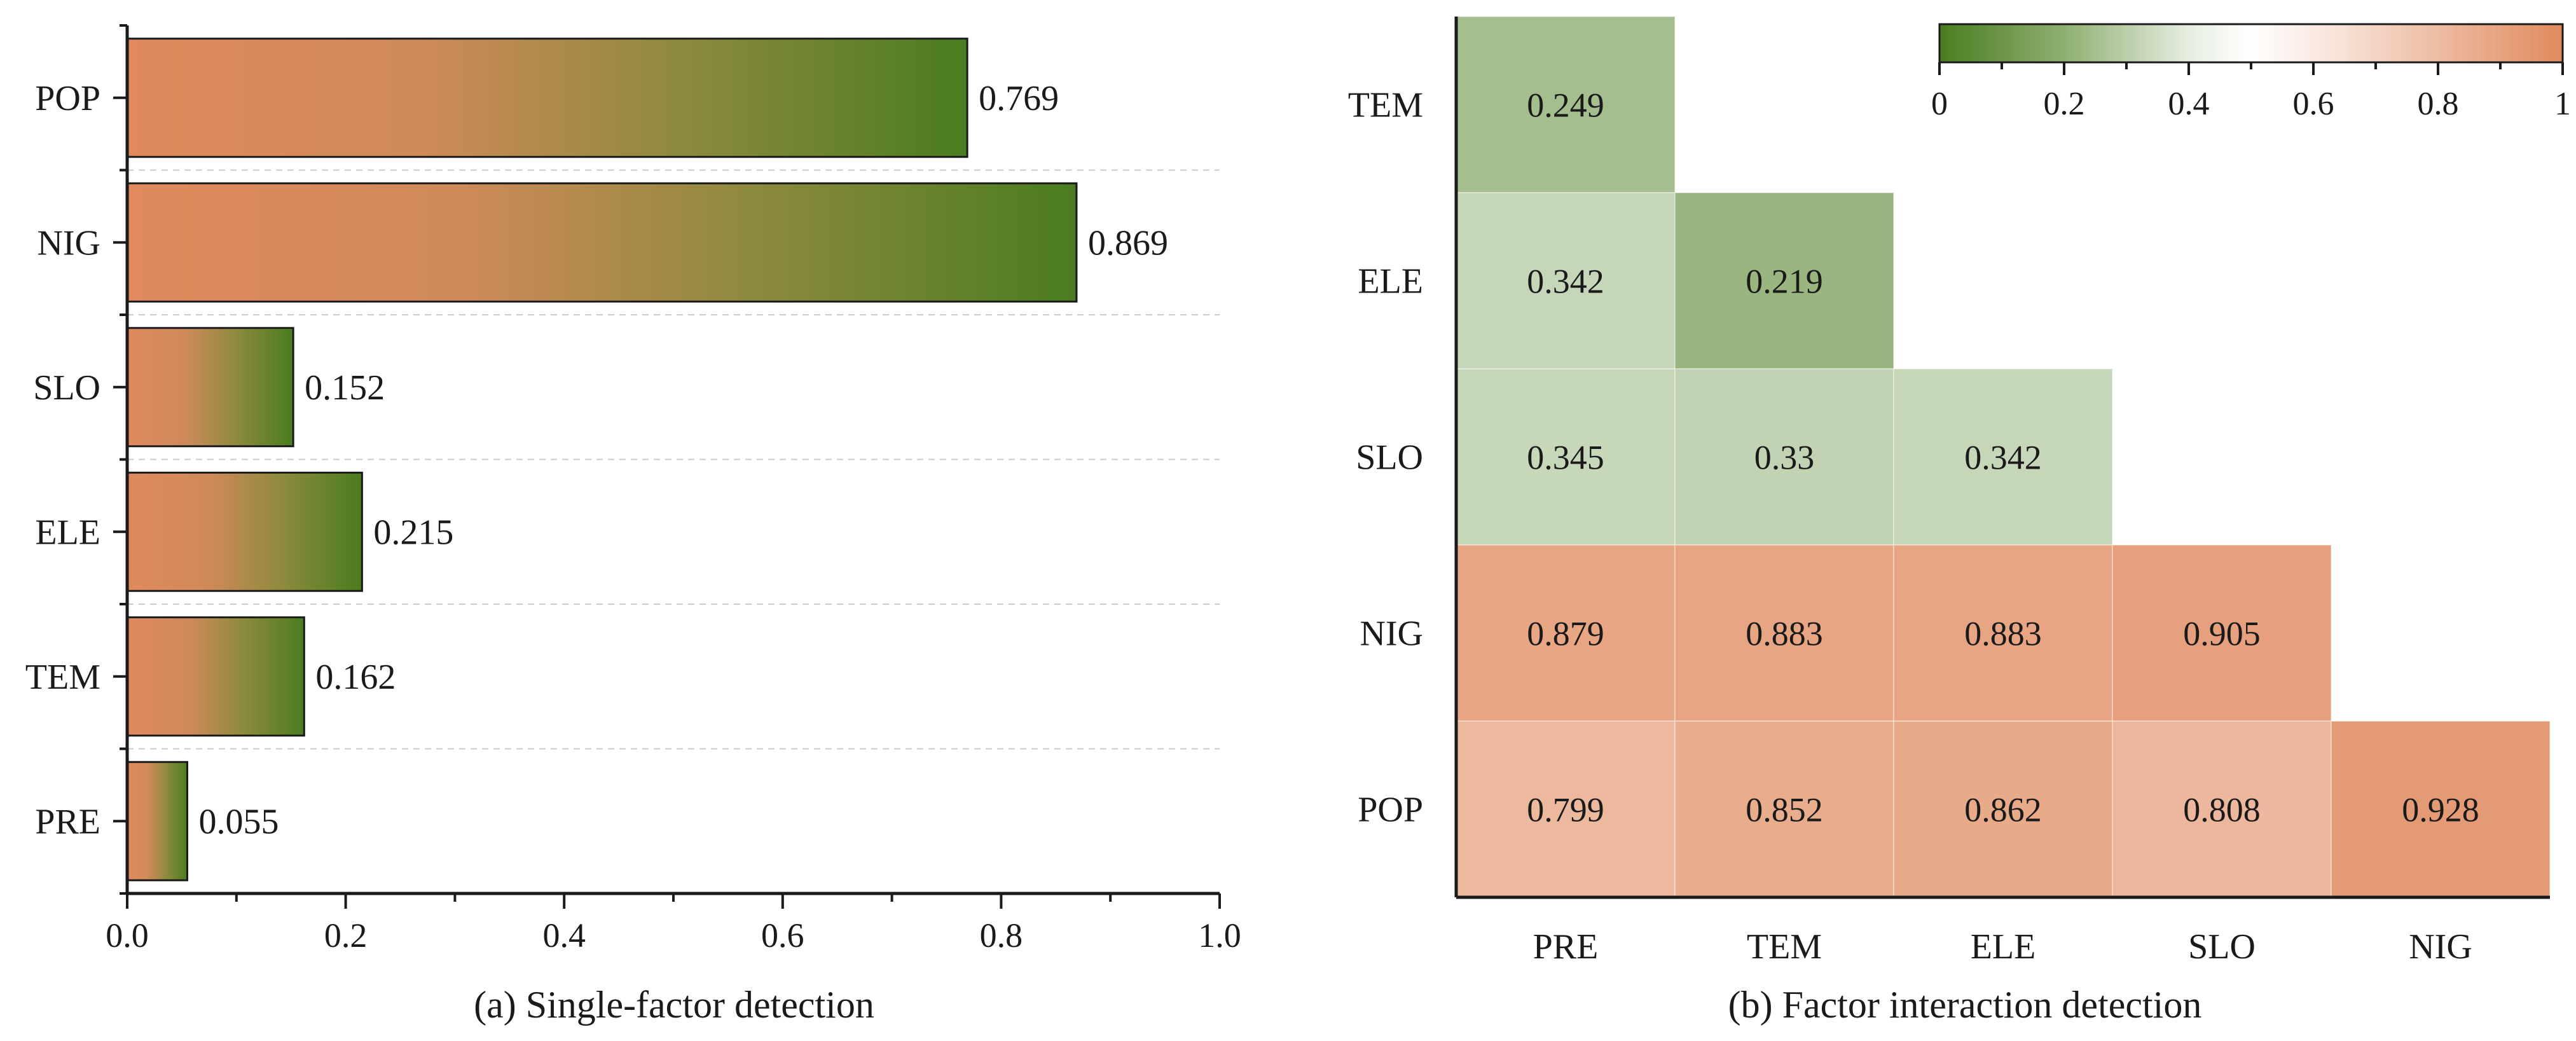 This screenshot has height=1041, width=2576. Describe the element at coordinates (1002, 936) in the screenshot. I see `x-tick-label: 0.8` at that location.